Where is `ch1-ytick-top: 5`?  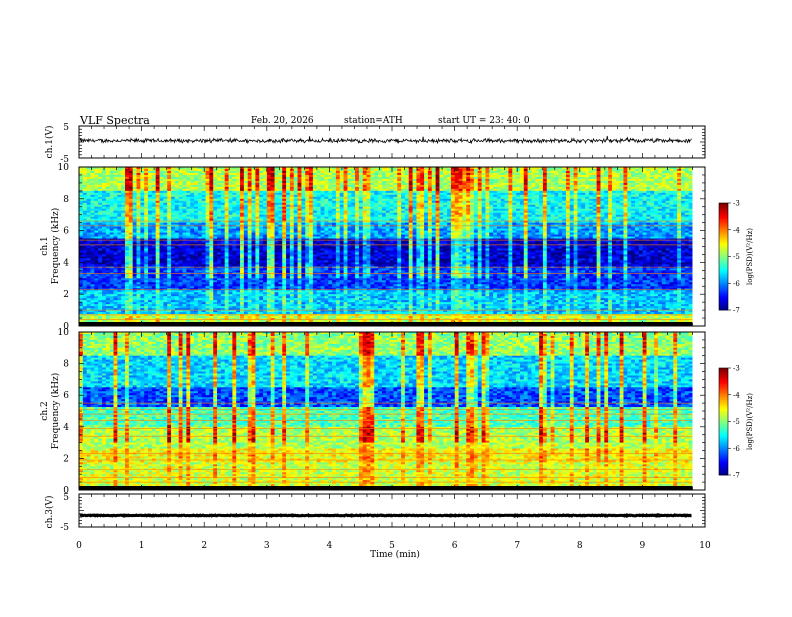
ch1-ytick-top: 5 is located at coordinates (66, 128).